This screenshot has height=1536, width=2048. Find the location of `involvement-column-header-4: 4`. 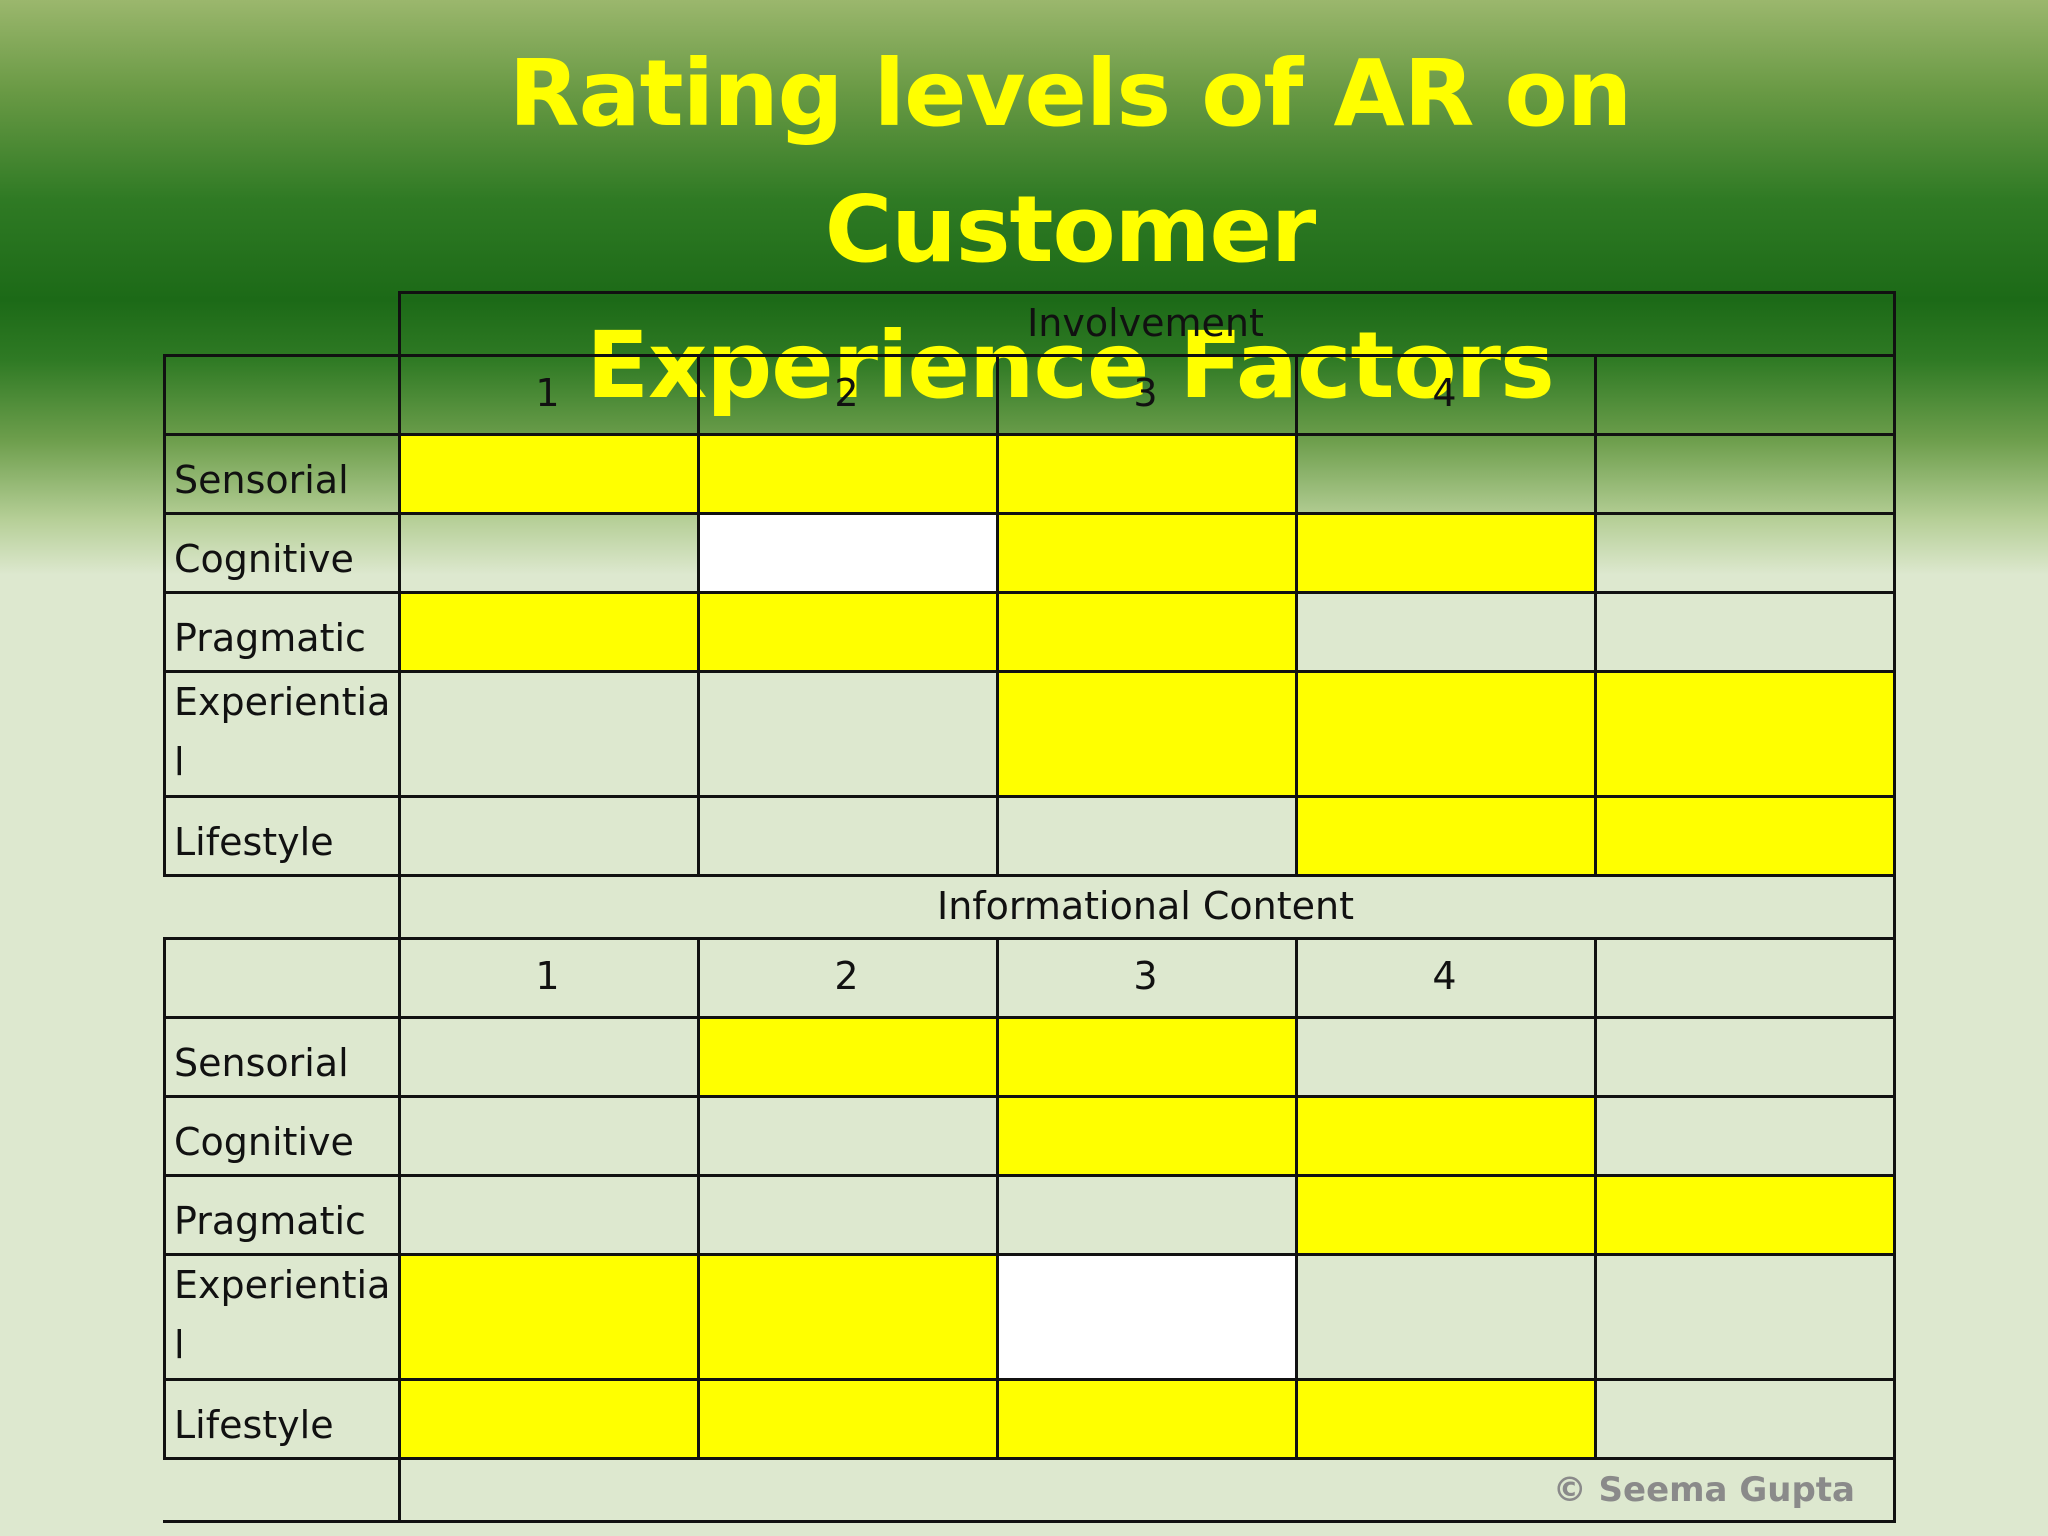

involvement-column-header-4: 4 is located at coordinates (1444, 393).